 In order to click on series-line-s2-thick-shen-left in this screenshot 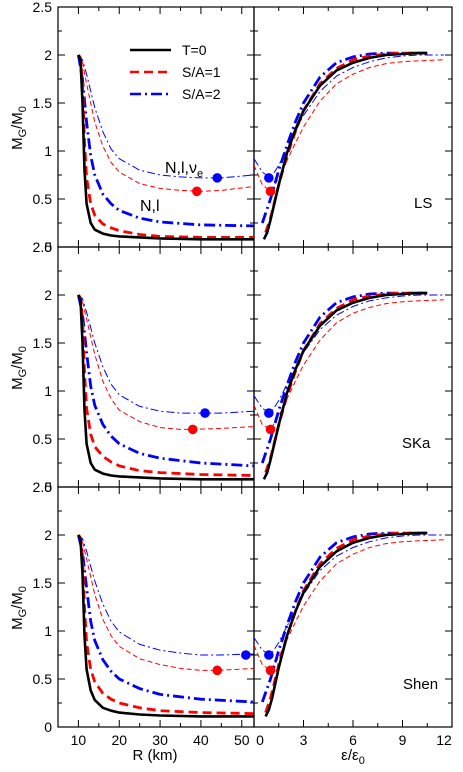, I will do `click(165, 619)`.